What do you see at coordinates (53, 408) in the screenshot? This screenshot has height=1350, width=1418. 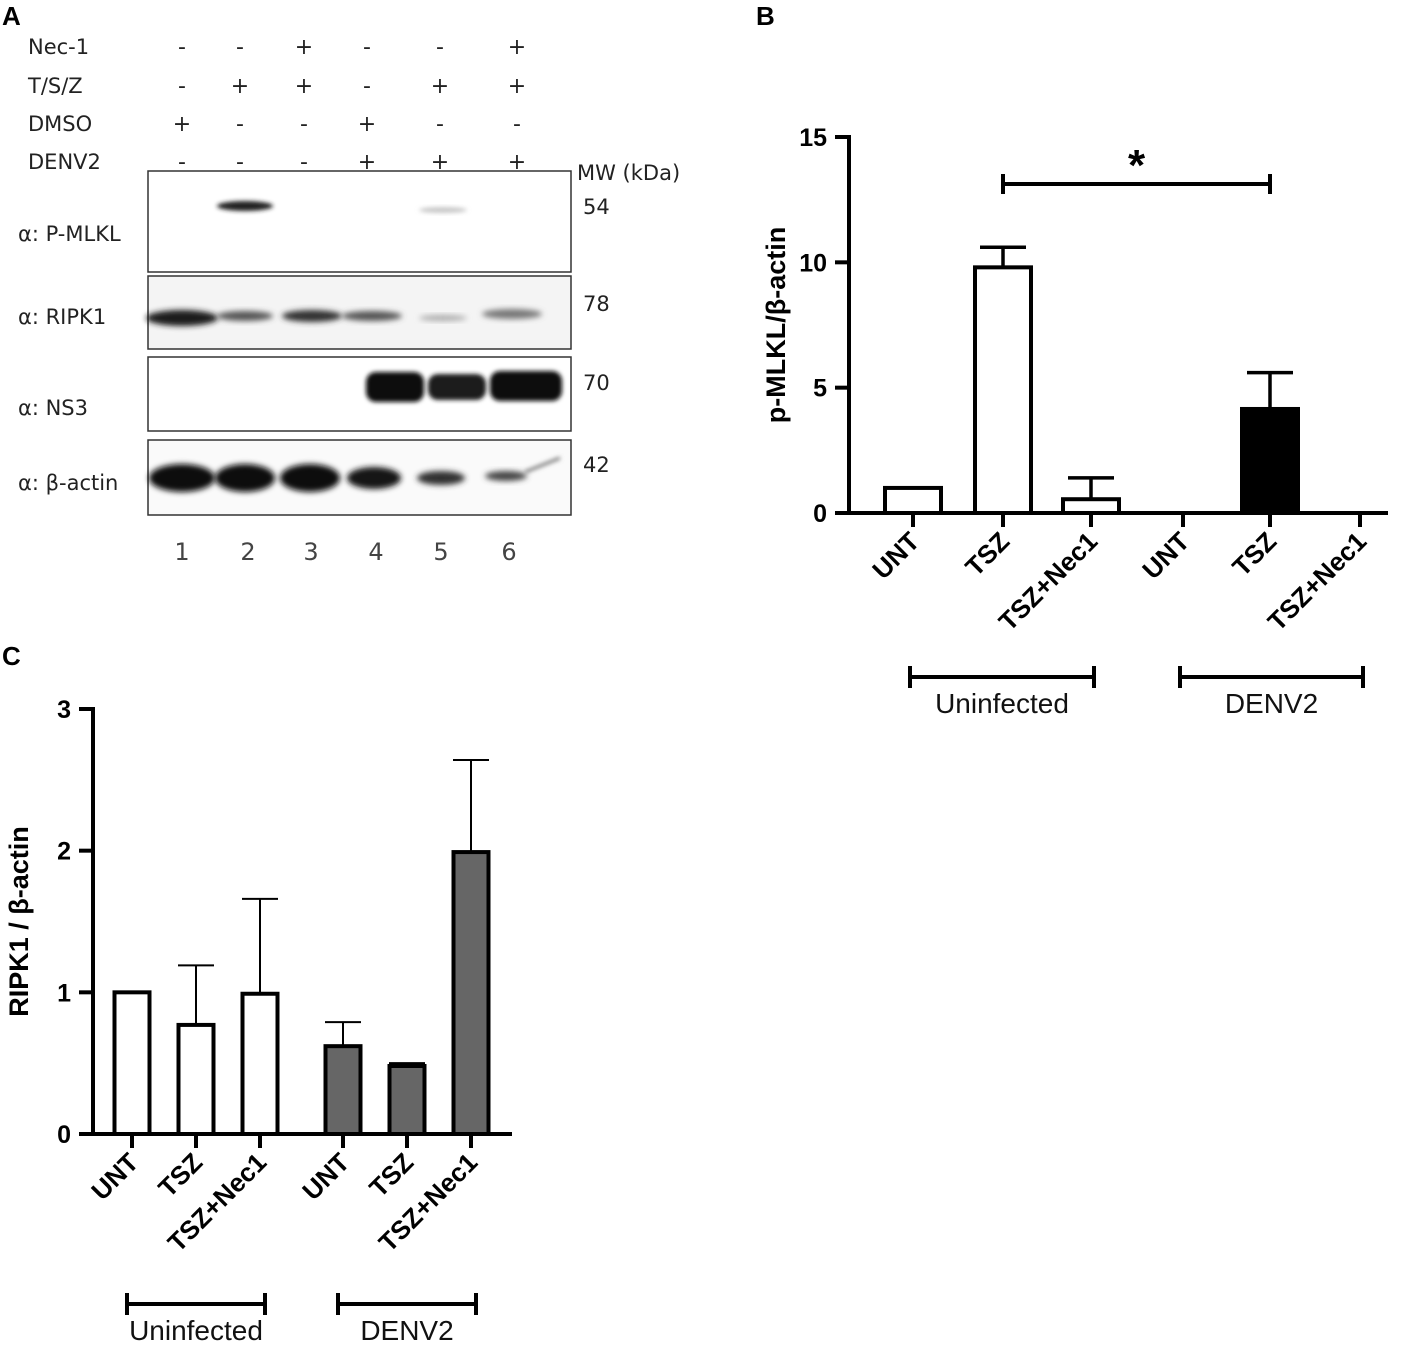 I see `blot-label-ns3: α: NS3` at bounding box center [53, 408].